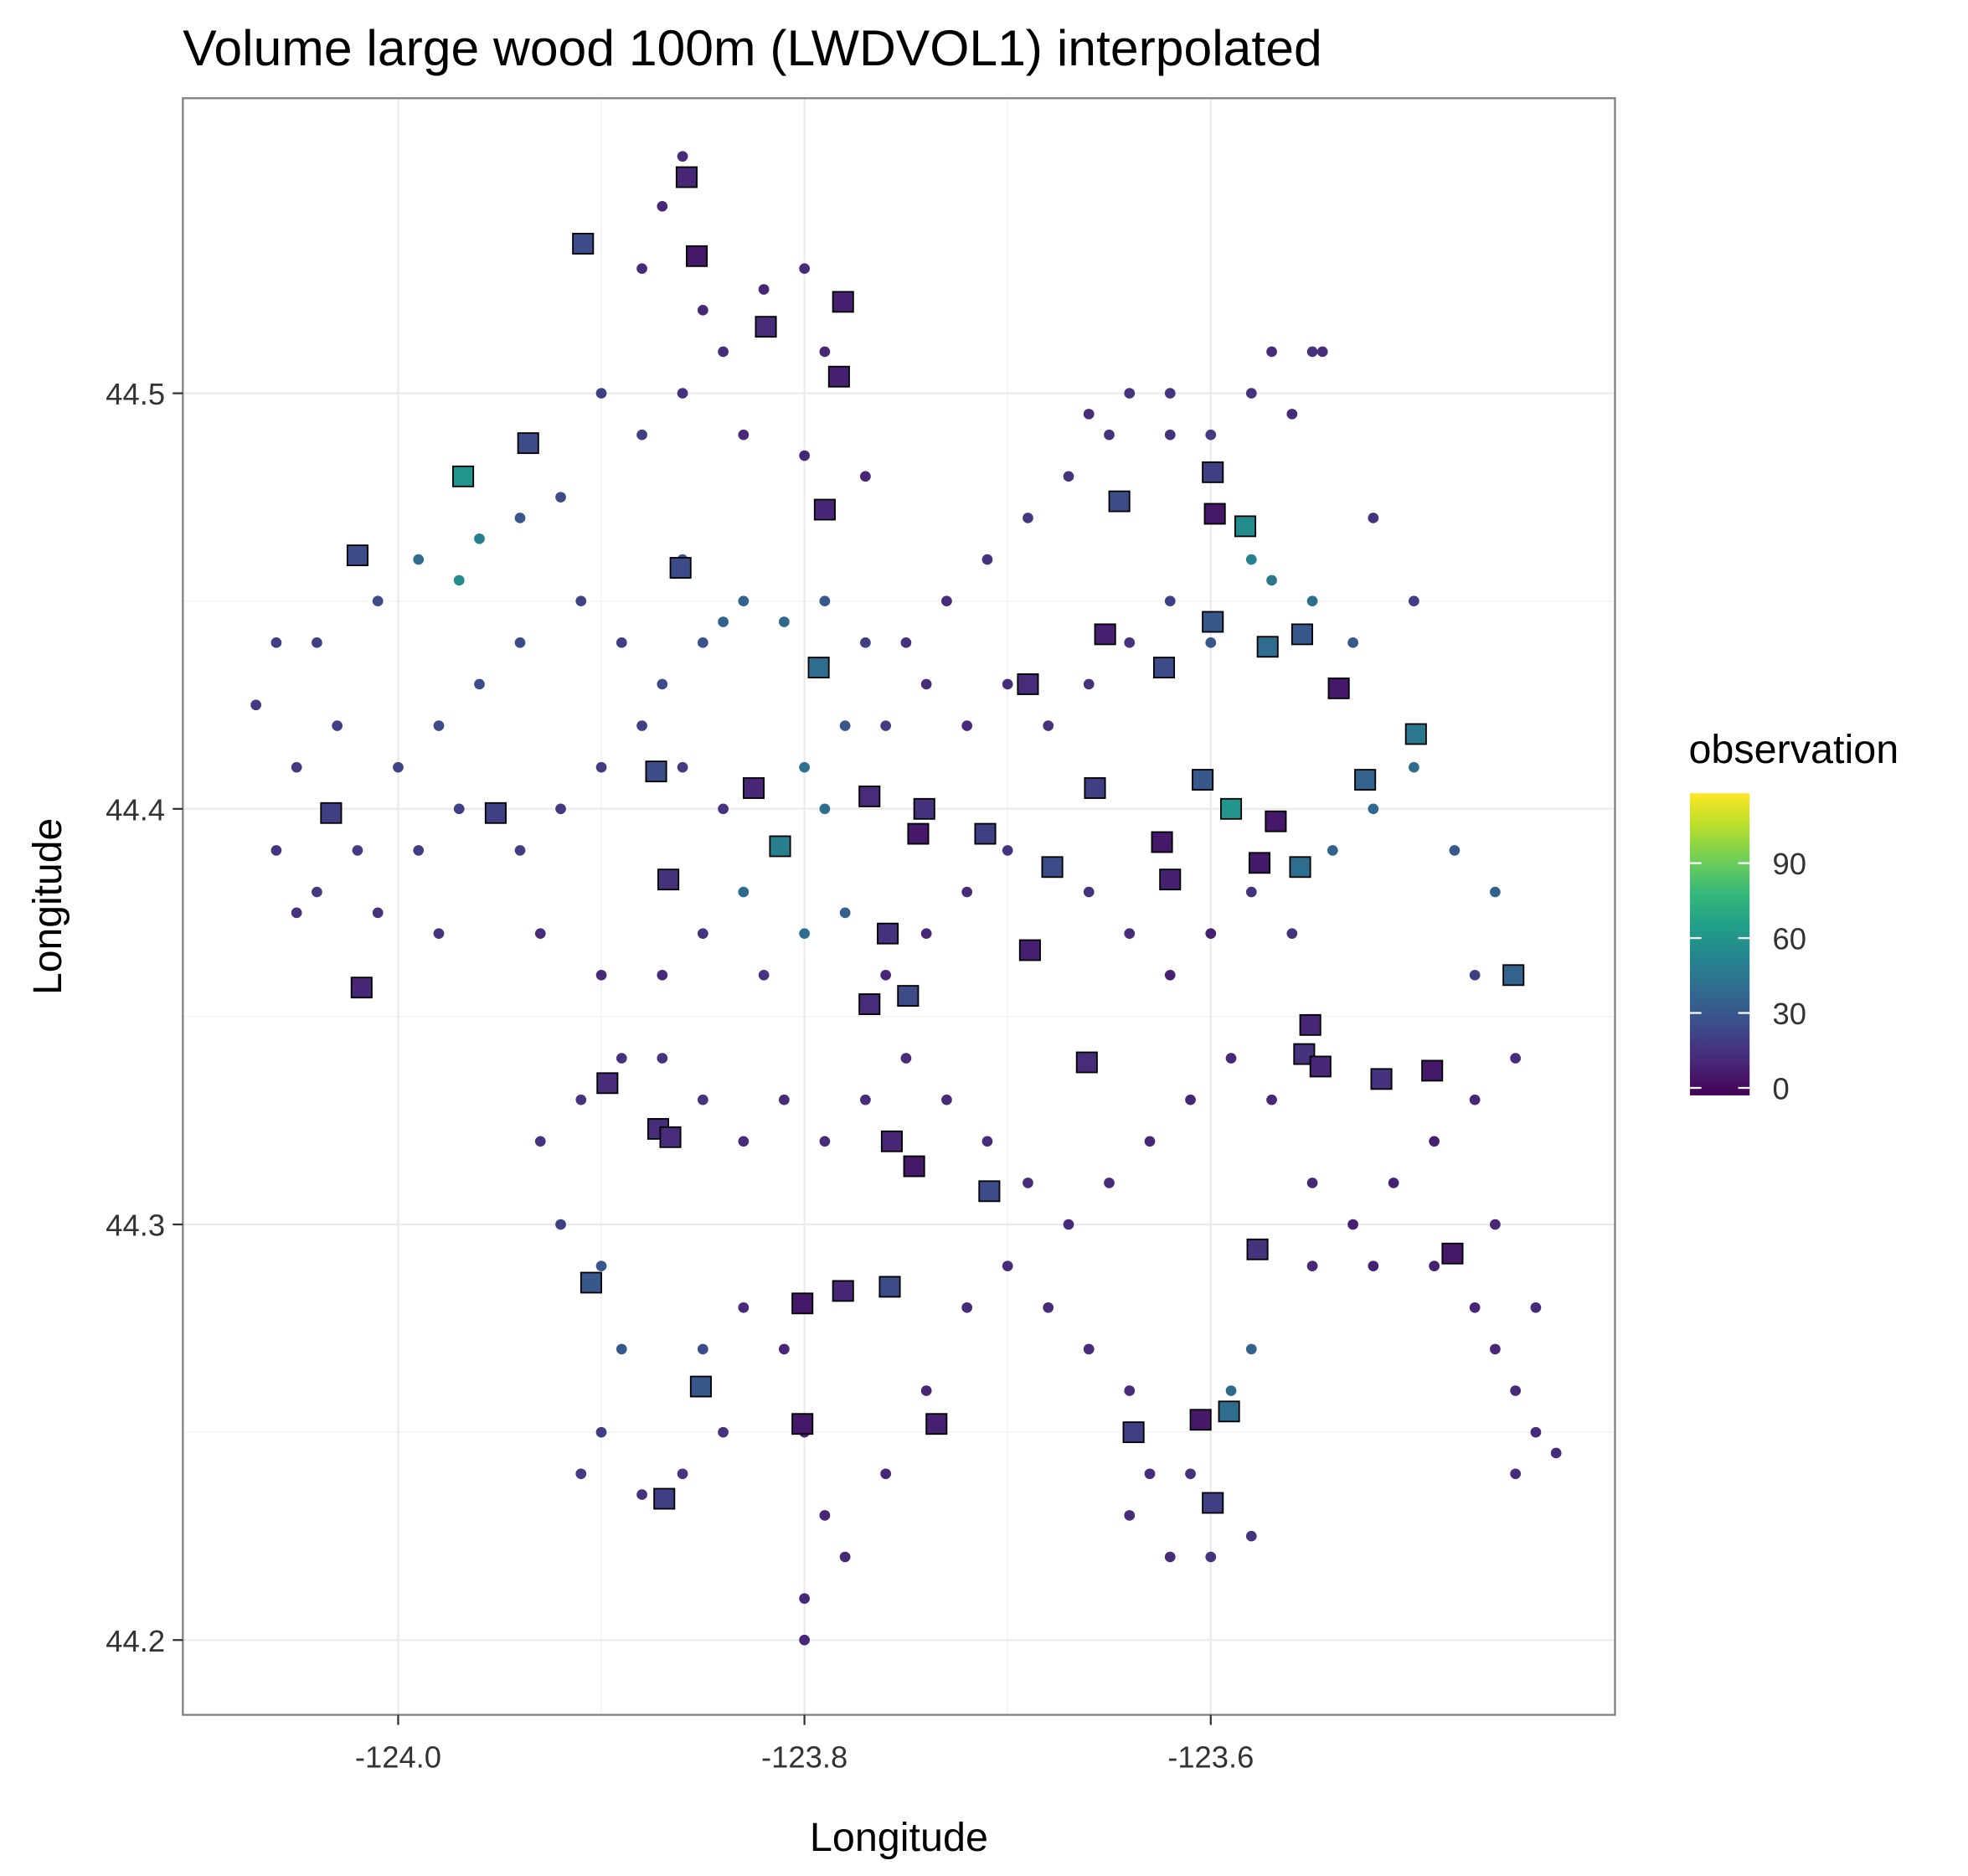  Describe the element at coordinates (1719, 944) in the screenshot. I see `colorbar` at that location.